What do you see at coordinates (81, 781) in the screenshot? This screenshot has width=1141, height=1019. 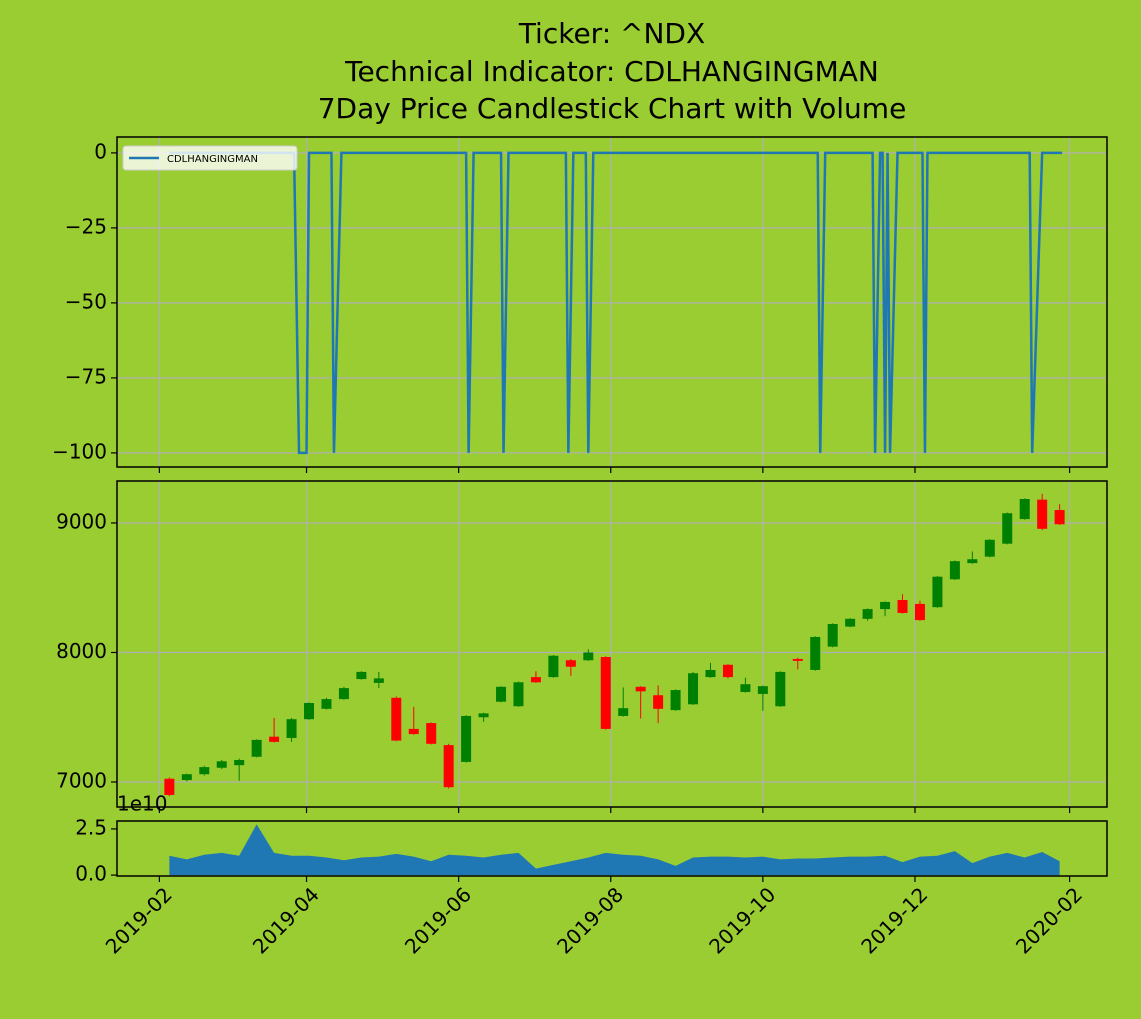 I see `y-tick-label: 7000` at bounding box center [81, 781].